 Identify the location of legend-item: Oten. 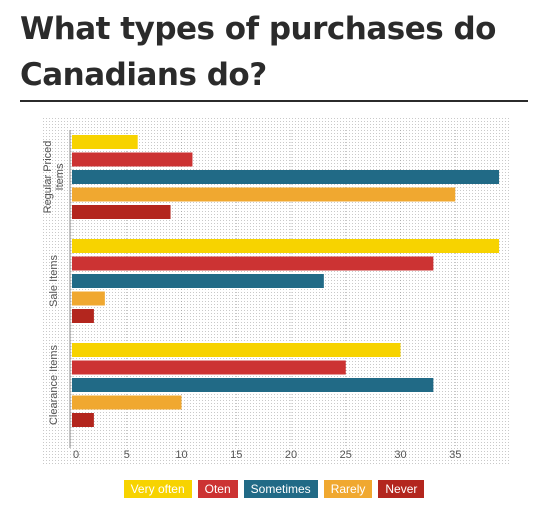
(217, 489).